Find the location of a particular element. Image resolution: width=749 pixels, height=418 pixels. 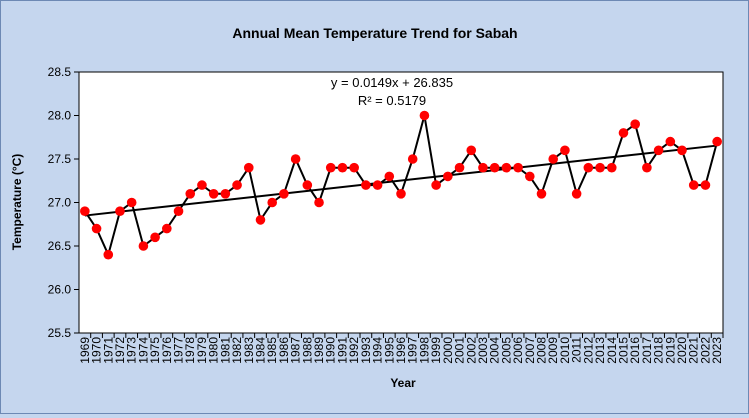

y-tick-label: 25.5 is located at coordinates (60, 333).